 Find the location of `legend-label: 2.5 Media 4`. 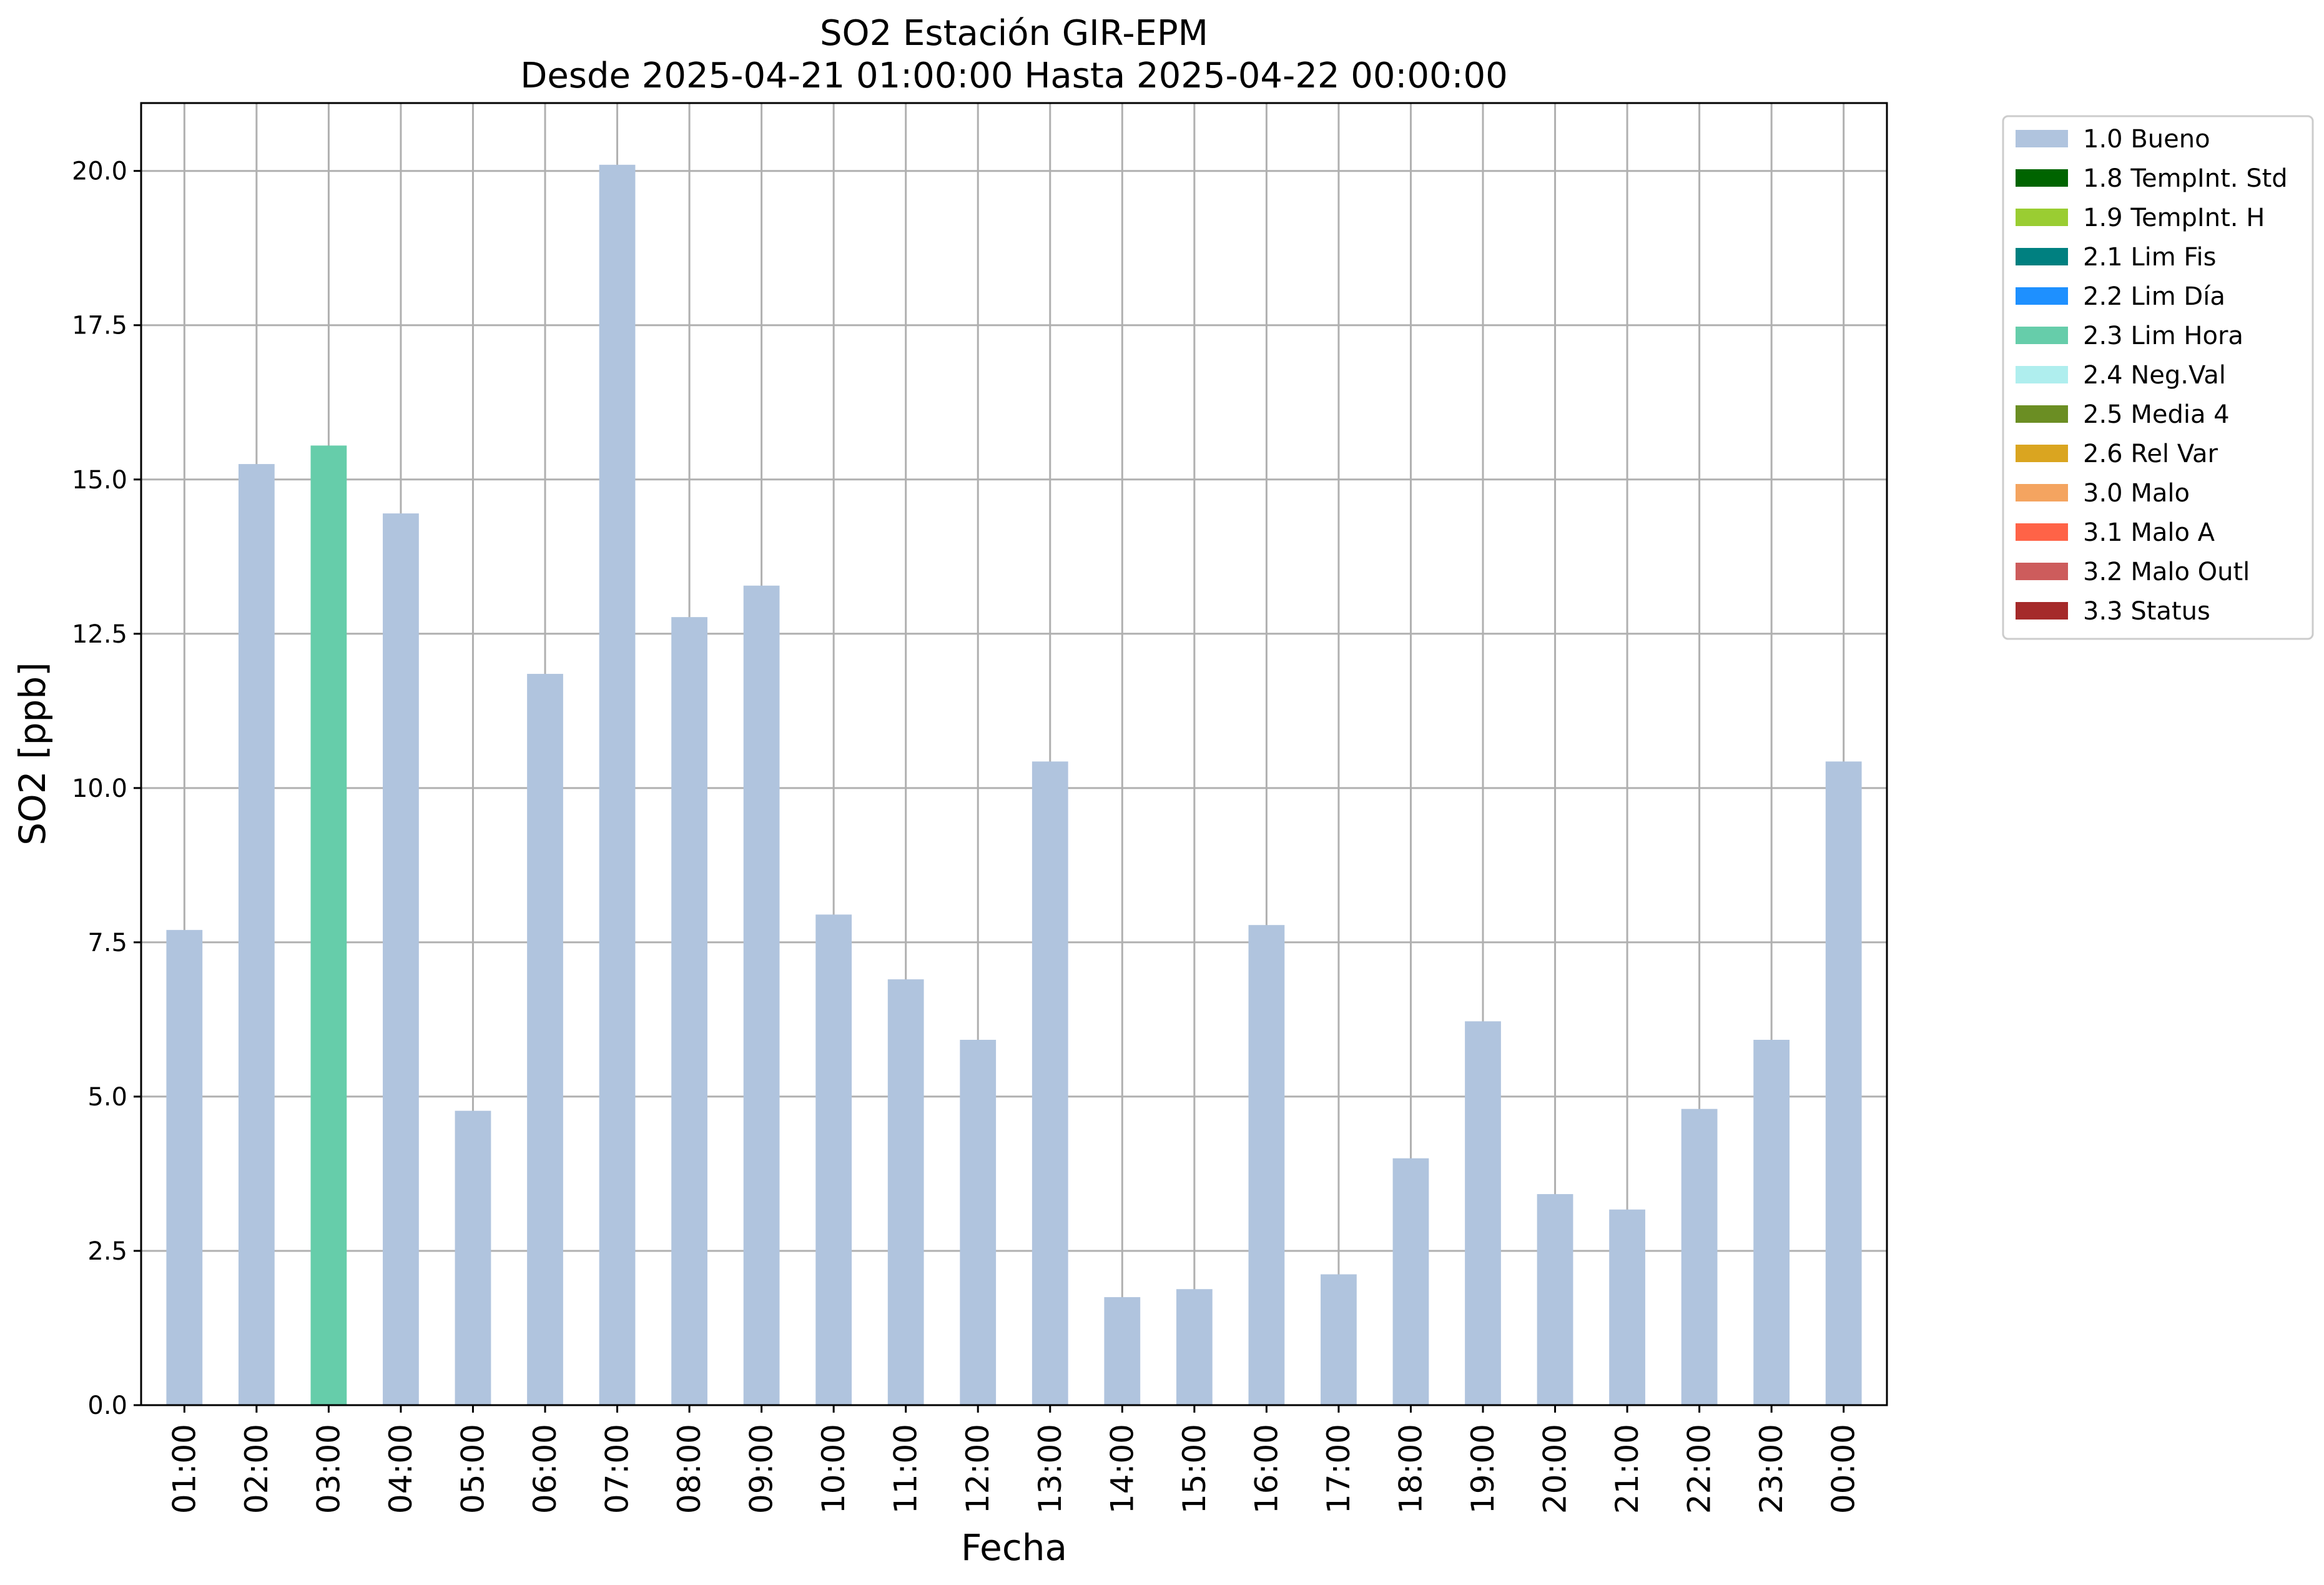

legend-label: 2.5 Media 4 is located at coordinates (2156, 414).